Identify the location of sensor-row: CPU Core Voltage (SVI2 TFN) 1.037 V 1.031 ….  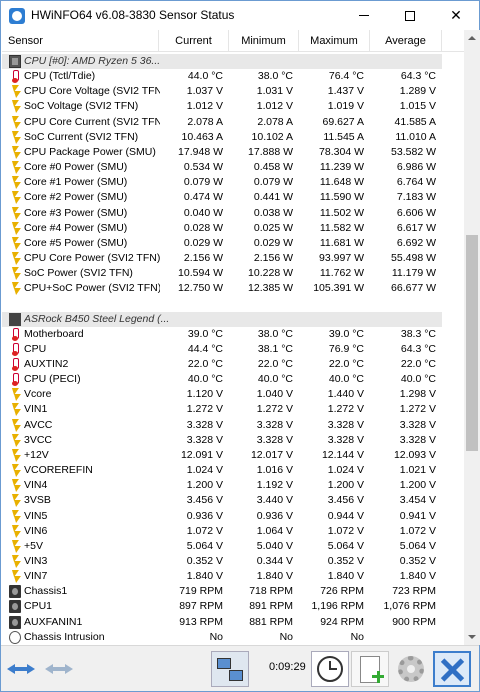
(222, 91).